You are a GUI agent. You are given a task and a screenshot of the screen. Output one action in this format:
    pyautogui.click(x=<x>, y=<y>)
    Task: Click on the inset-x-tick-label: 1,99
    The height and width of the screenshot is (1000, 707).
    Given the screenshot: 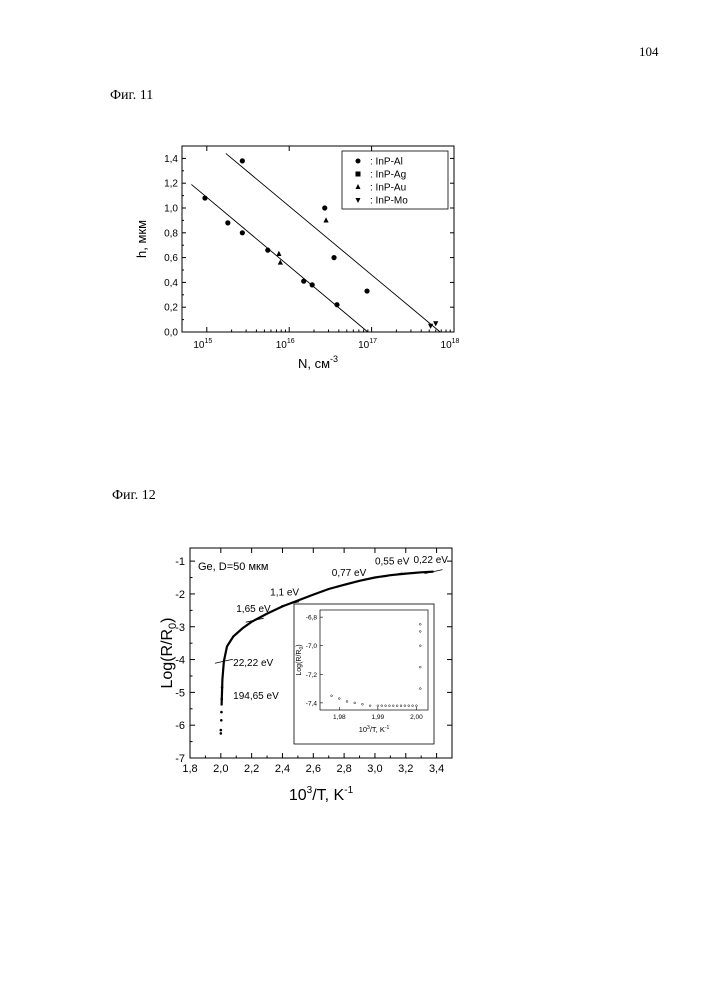 What is the action you would take?
    pyautogui.click(x=378, y=717)
    